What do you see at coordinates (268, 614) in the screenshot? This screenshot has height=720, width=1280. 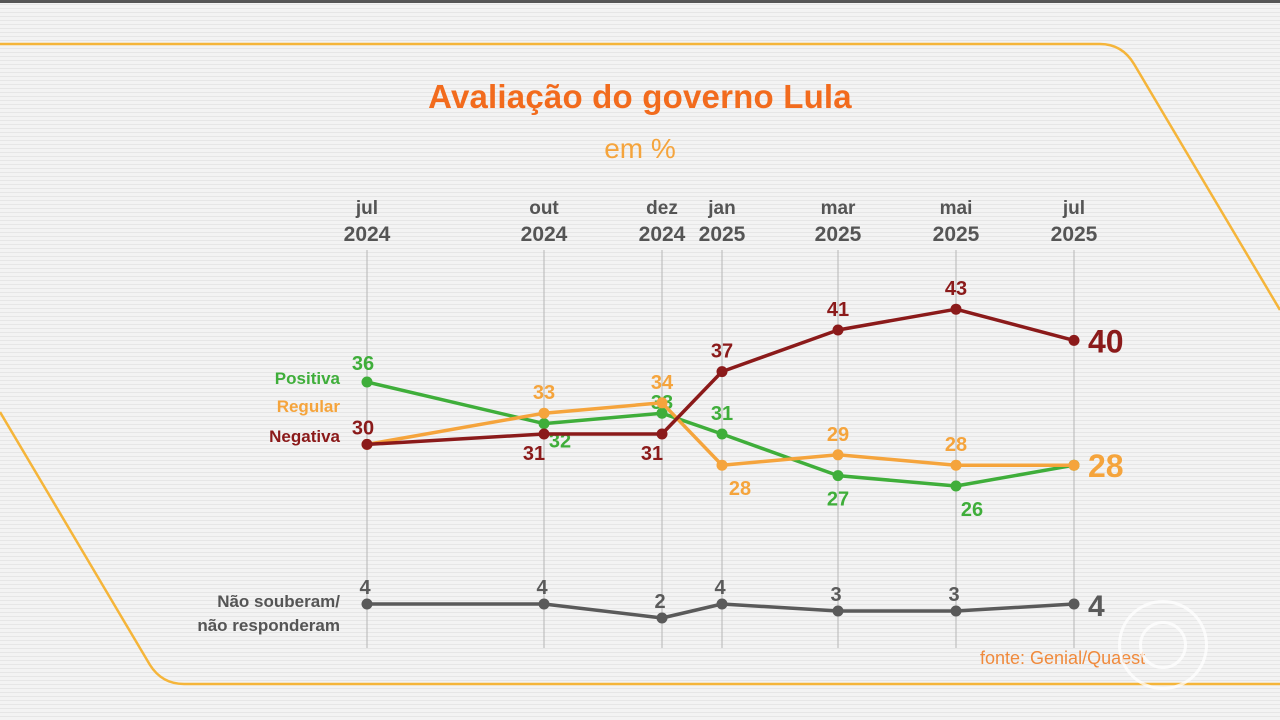 I see `legend-nao-responderam: Não souberam/ não responderam` at bounding box center [268, 614].